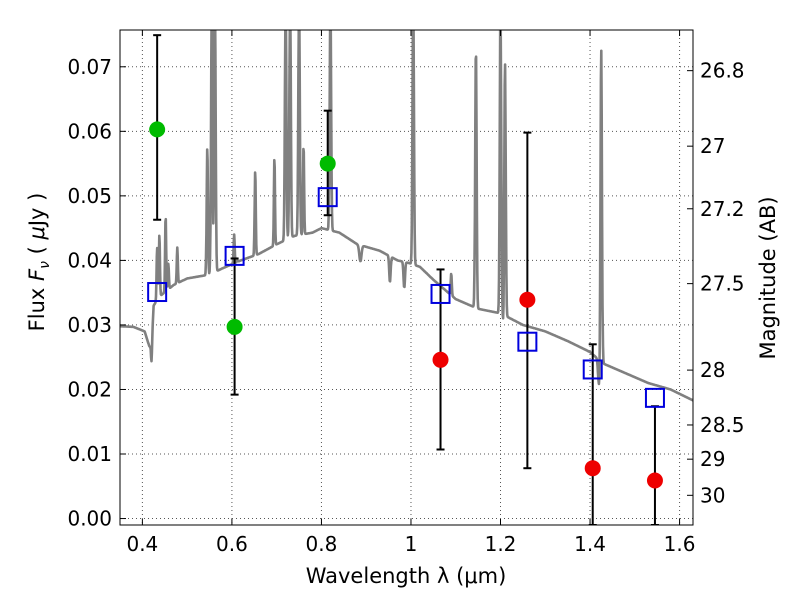 The height and width of the screenshot is (600, 800). What do you see at coordinates (45, 265) in the screenshot?
I see `y-label-subscript: ν` at bounding box center [45, 265].